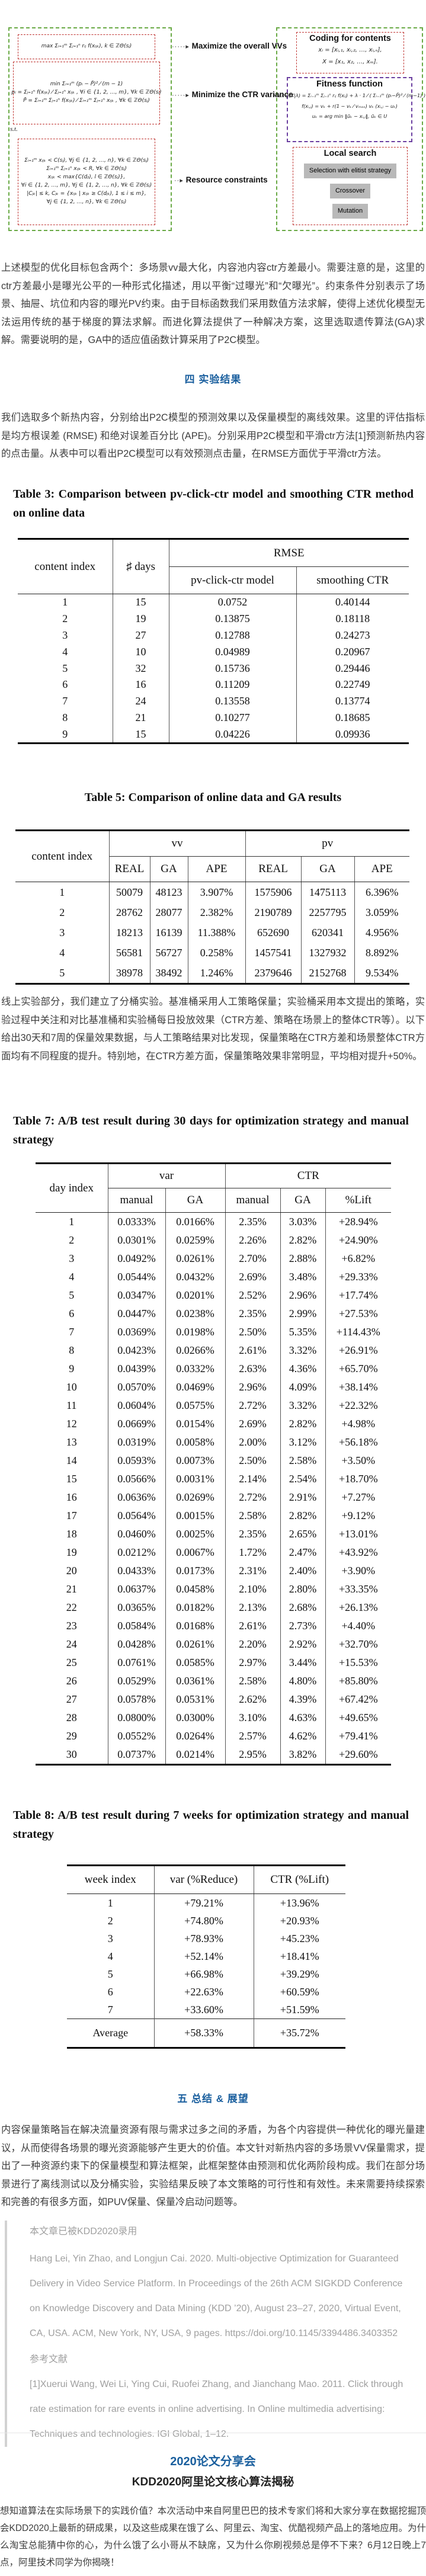 This screenshot has height=2576, width=426. Describe the element at coordinates (213, 602) in the screenshot. I see `table-row: 1 15 0.0752 0.40144` at that location.